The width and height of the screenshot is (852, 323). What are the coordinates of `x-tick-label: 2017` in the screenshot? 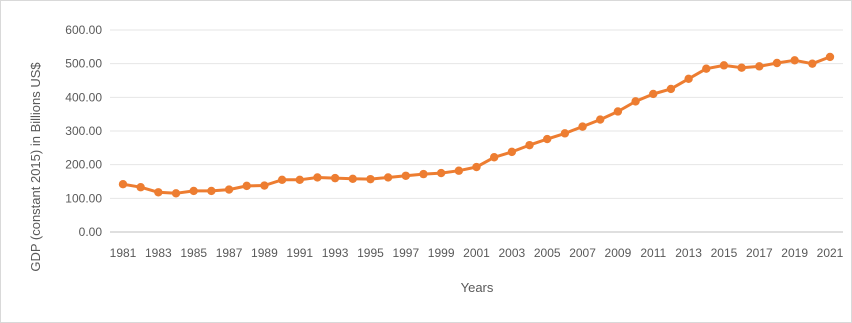 It's located at (759, 253).